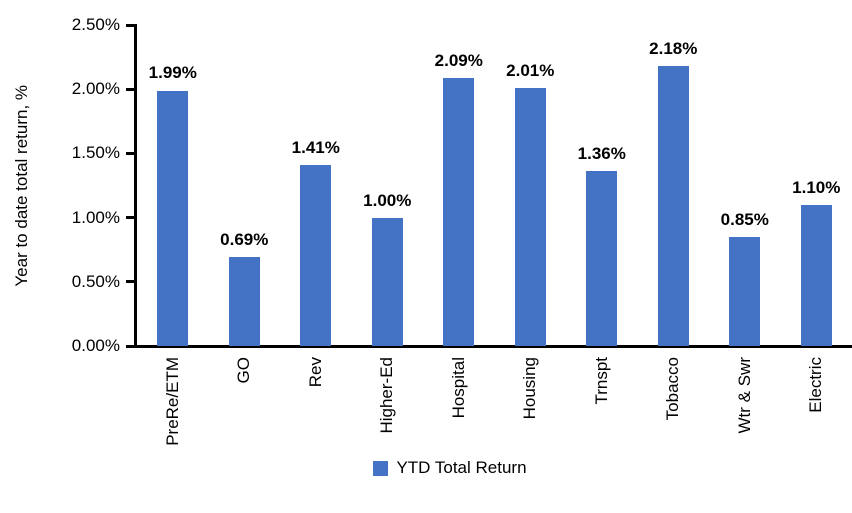  I want to click on bar-slot: 1.99%, so click(173, 185).